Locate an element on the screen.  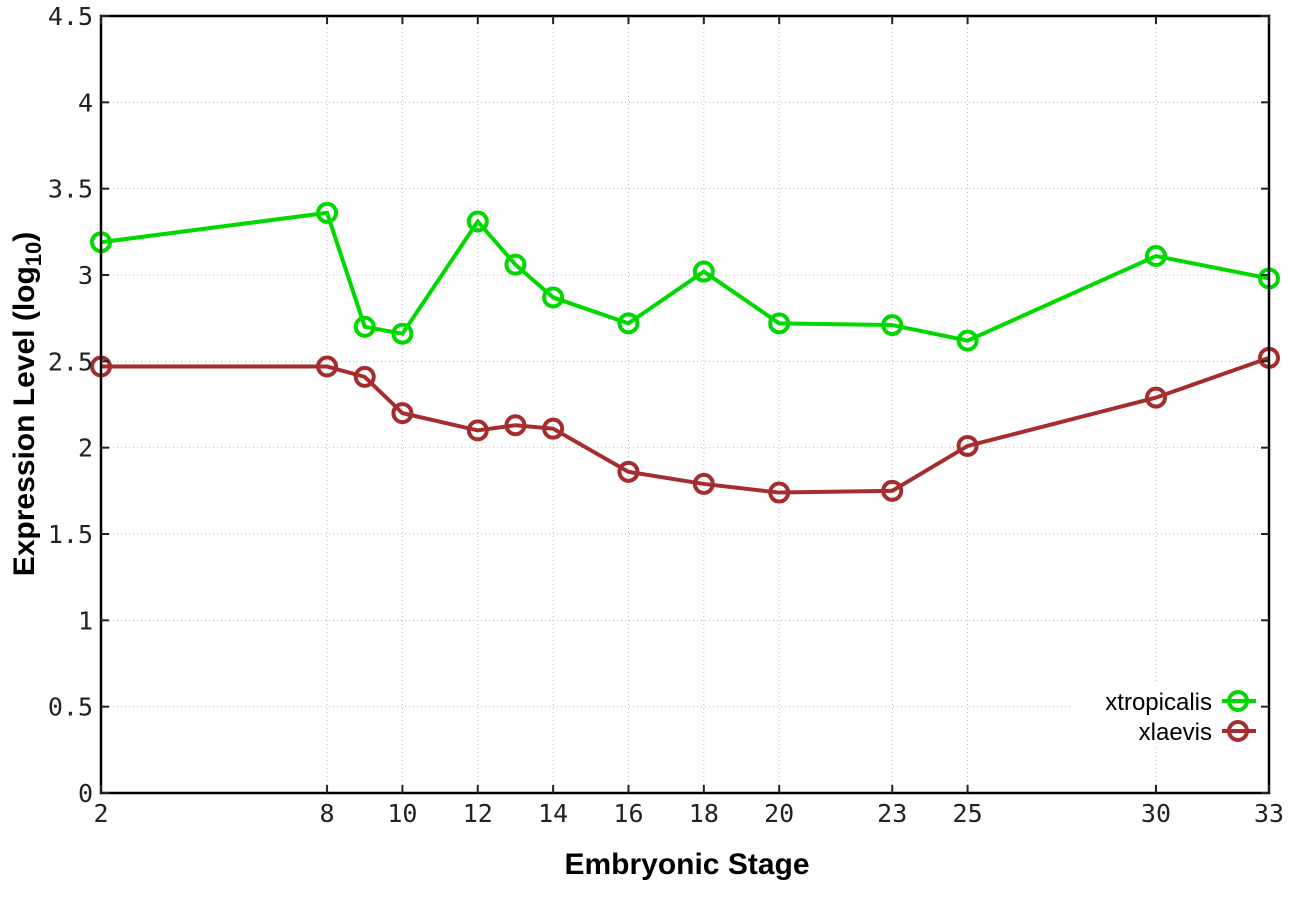
x-tick-label-2: 2 is located at coordinates (100, 813).